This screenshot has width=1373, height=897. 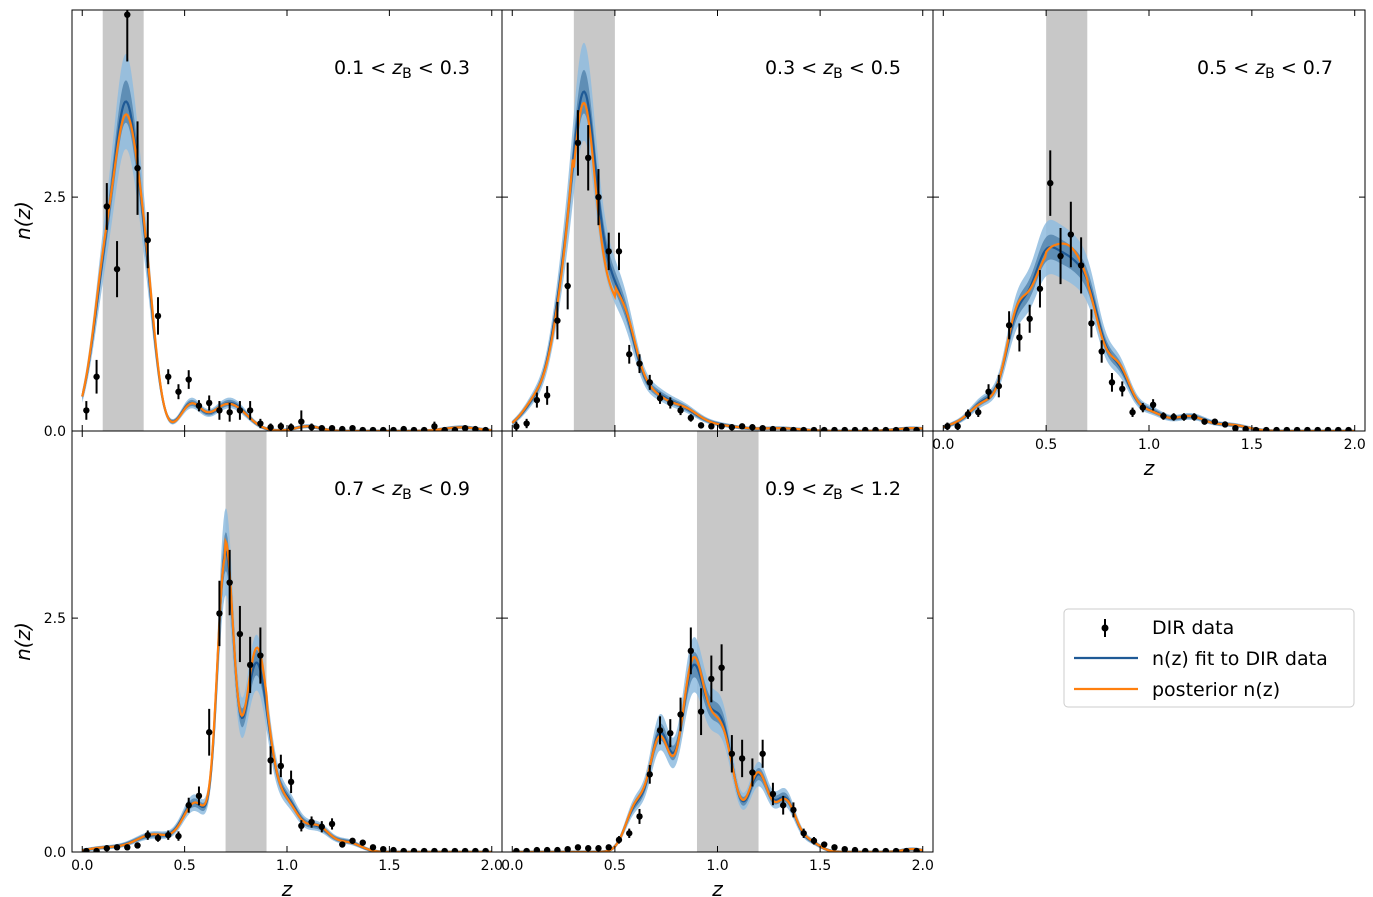 I want to click on panel-title-part: 0.5 <, so click(x=1226, y=68).